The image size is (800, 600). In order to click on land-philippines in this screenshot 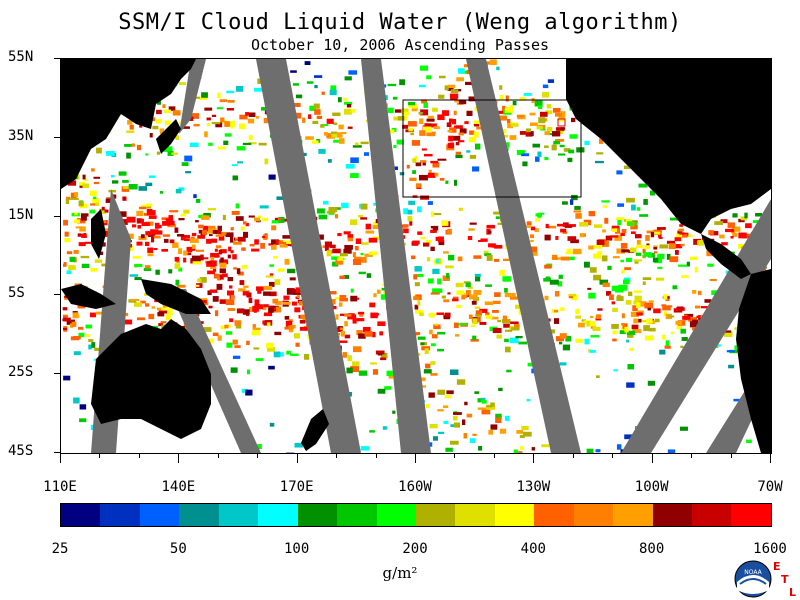, I will do `click(98, 234)`.